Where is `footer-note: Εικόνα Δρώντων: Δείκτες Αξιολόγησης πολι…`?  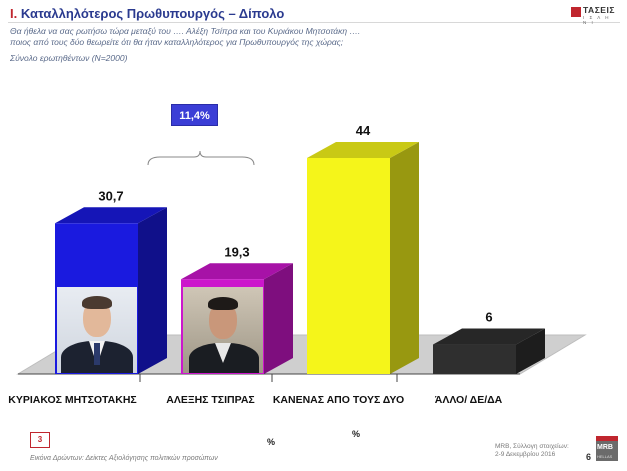
footer-note: Εικόνα Δρώντων: Δείκτες Αξιολόγησης πολι… is located at coordinates (124, 458).